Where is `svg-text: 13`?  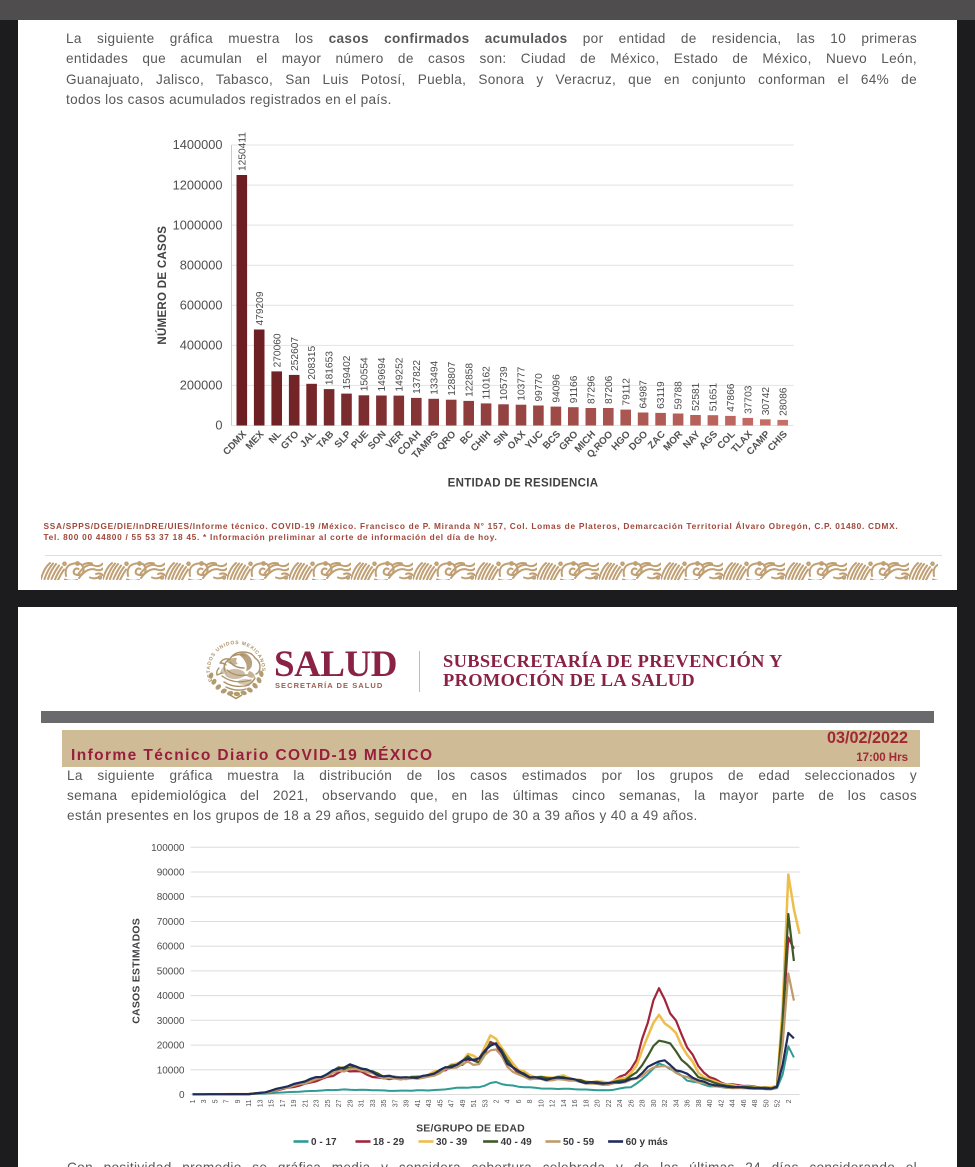 svg-text: 13 is located at coordinates (260, 1103).